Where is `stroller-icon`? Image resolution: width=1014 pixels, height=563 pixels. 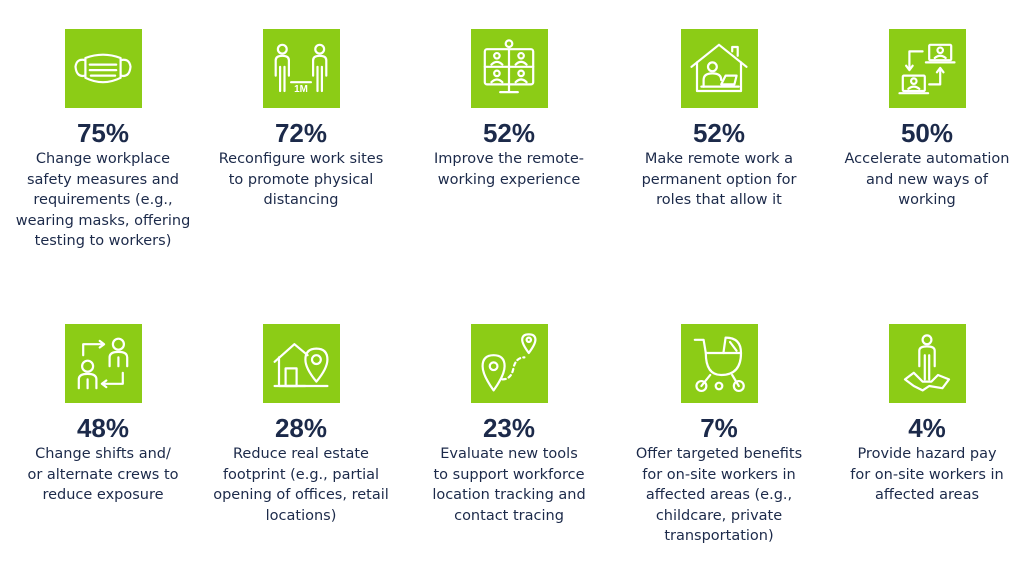
stroller-icon is located at coordinates (719, 364).